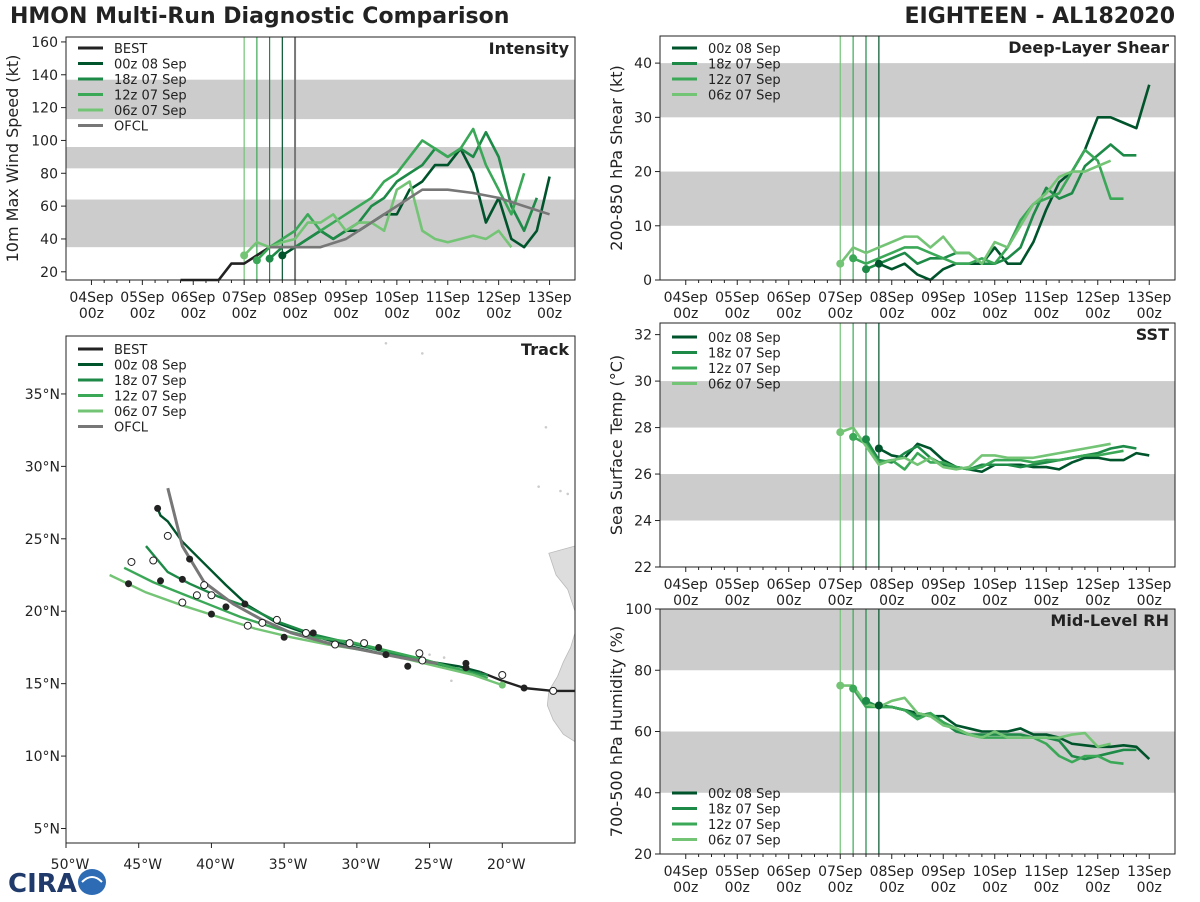 The image size is (1200, 902). I want to click on swirl-icon, so click(92, 879).